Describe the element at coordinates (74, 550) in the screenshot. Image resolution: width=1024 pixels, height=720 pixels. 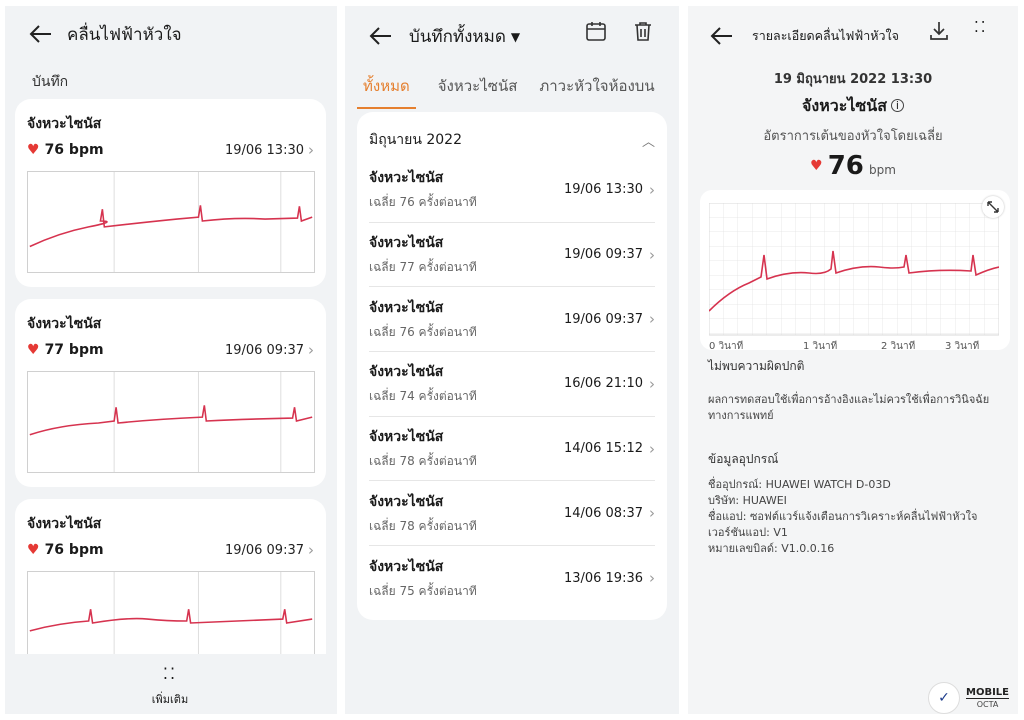
I see `bpm-value: 76 bpm` at that location.